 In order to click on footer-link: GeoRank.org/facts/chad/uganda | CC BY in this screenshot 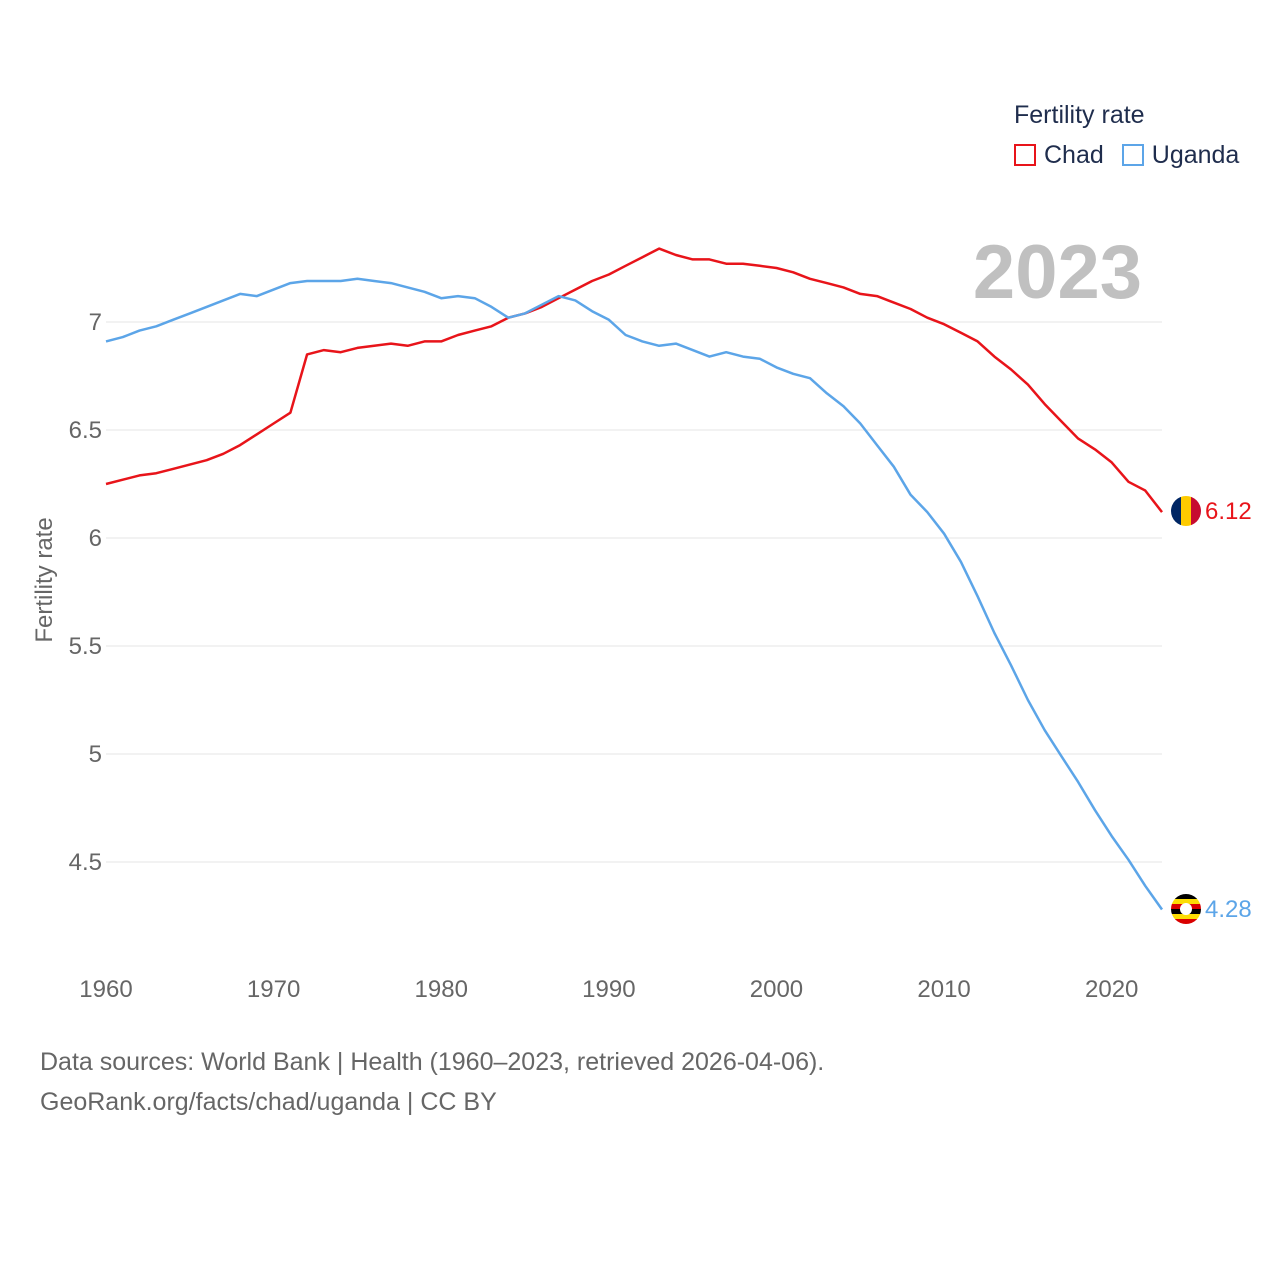, I will do `click(268, 1102)`.